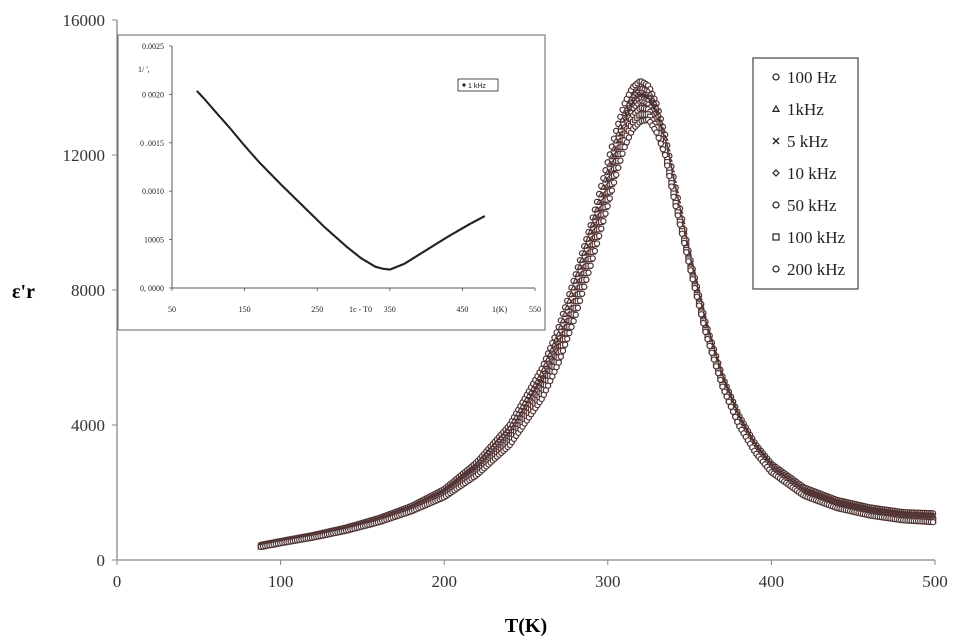 The height and width of the screenshot is (643, 956). I want to click on x-tick-label: 500, so click(935, 581).